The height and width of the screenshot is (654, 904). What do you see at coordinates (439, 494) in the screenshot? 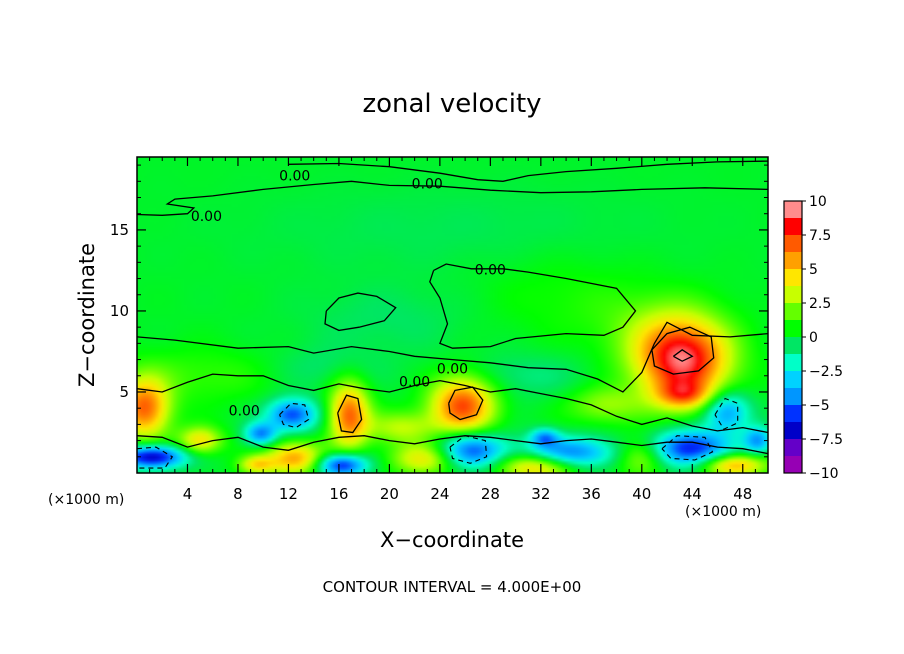
I see `x-tick-label: 24` at bounding box center [439, 494].